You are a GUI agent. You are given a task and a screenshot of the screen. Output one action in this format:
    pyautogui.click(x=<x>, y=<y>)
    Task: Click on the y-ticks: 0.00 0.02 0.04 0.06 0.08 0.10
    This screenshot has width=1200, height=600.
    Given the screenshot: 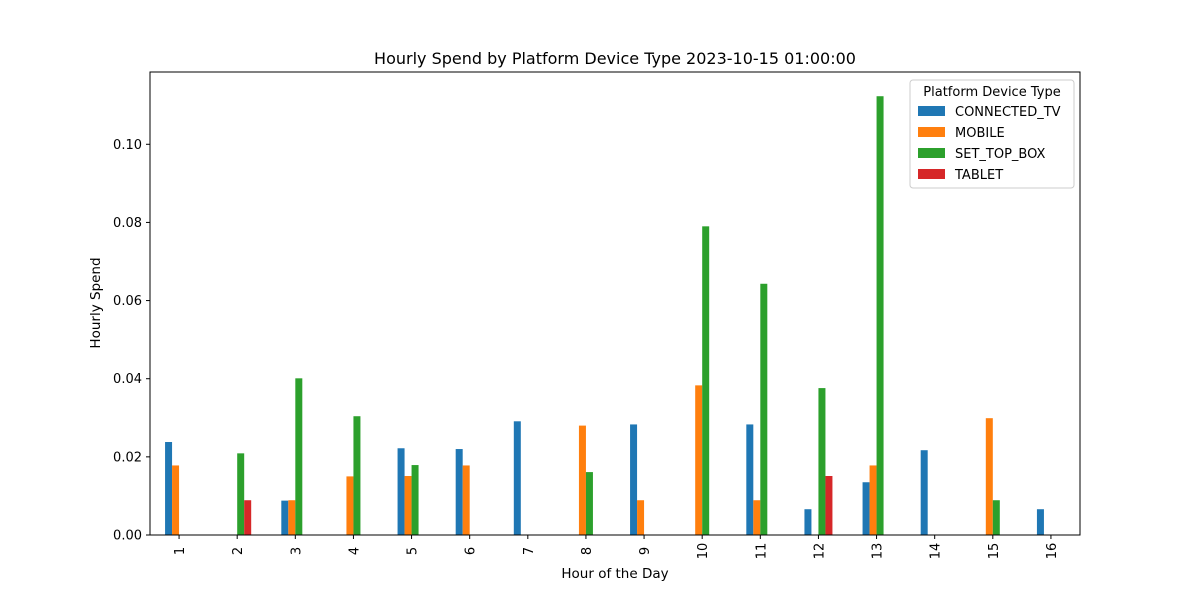 What is the action you would take?
    pyautogui.click(x=131, y=341)
    